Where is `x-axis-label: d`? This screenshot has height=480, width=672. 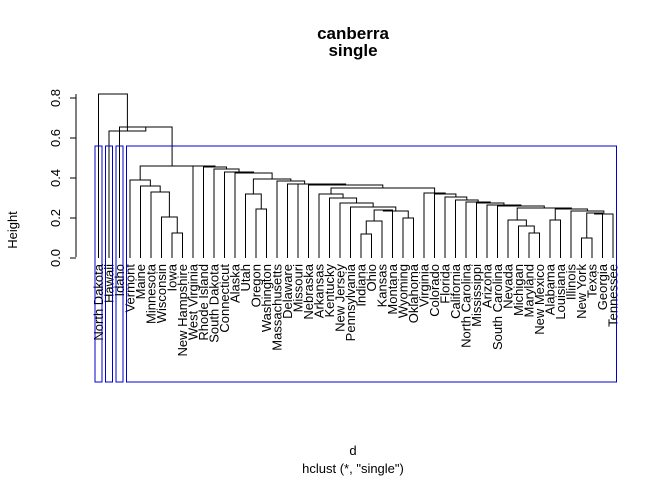 x-axis-label: d is located at coordinates (352, 450).